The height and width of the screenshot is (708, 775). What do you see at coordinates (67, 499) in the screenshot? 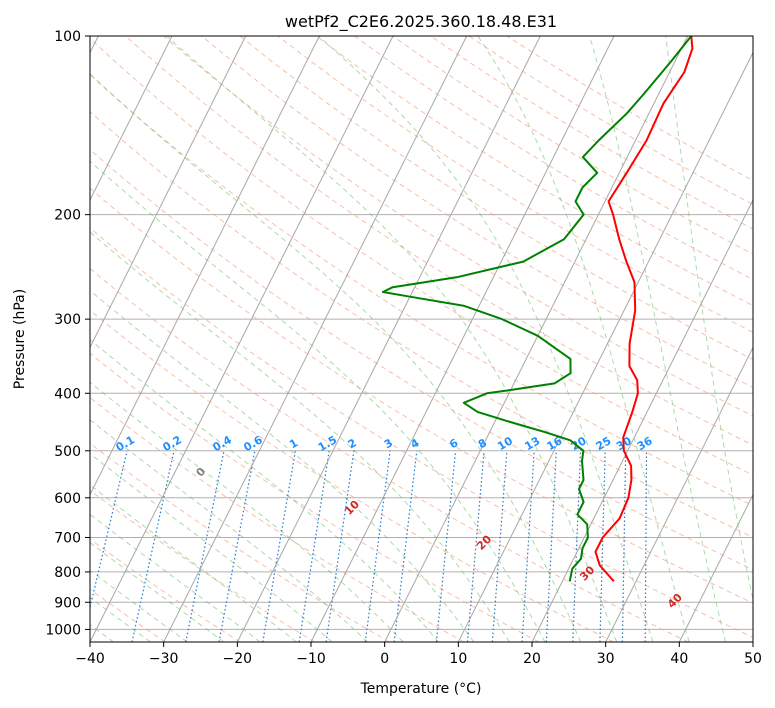
I see `y-tick-label: 600` at bounding box center [67, 499].